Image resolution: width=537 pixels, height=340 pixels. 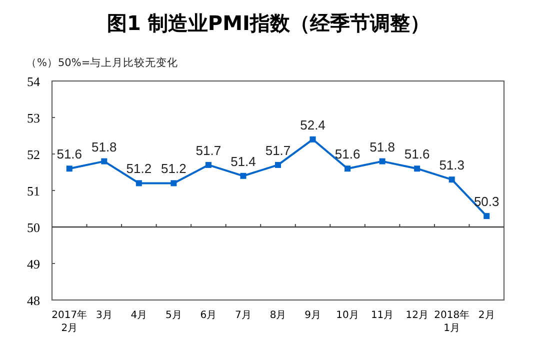 I want to click on subtitle: （%）50%=与上月比较无变化, so click(x=102, y=63).